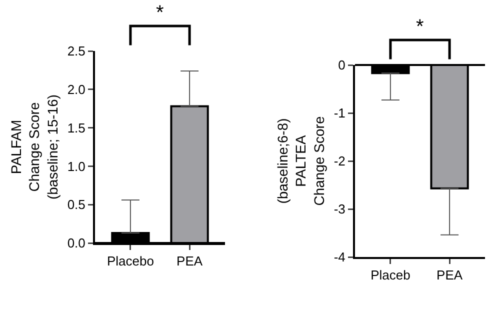 This screenshot has width=490, height=311. What do you see at coordinates (340, 161) in the screenshot?
I see `y-tick-label: -2` at bounding box center [340, 161].